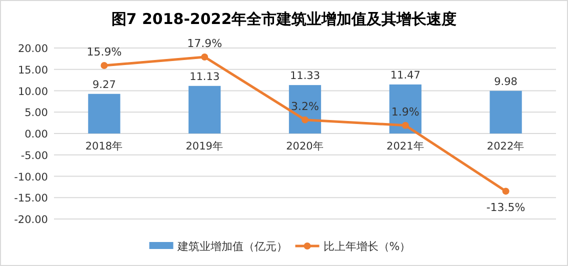 Image resolution: width=568 pixels, height=266 pixels. Describe the element at coordinates (305, 106) in the screenshot. I see `data-label: 3.2%` at that location.